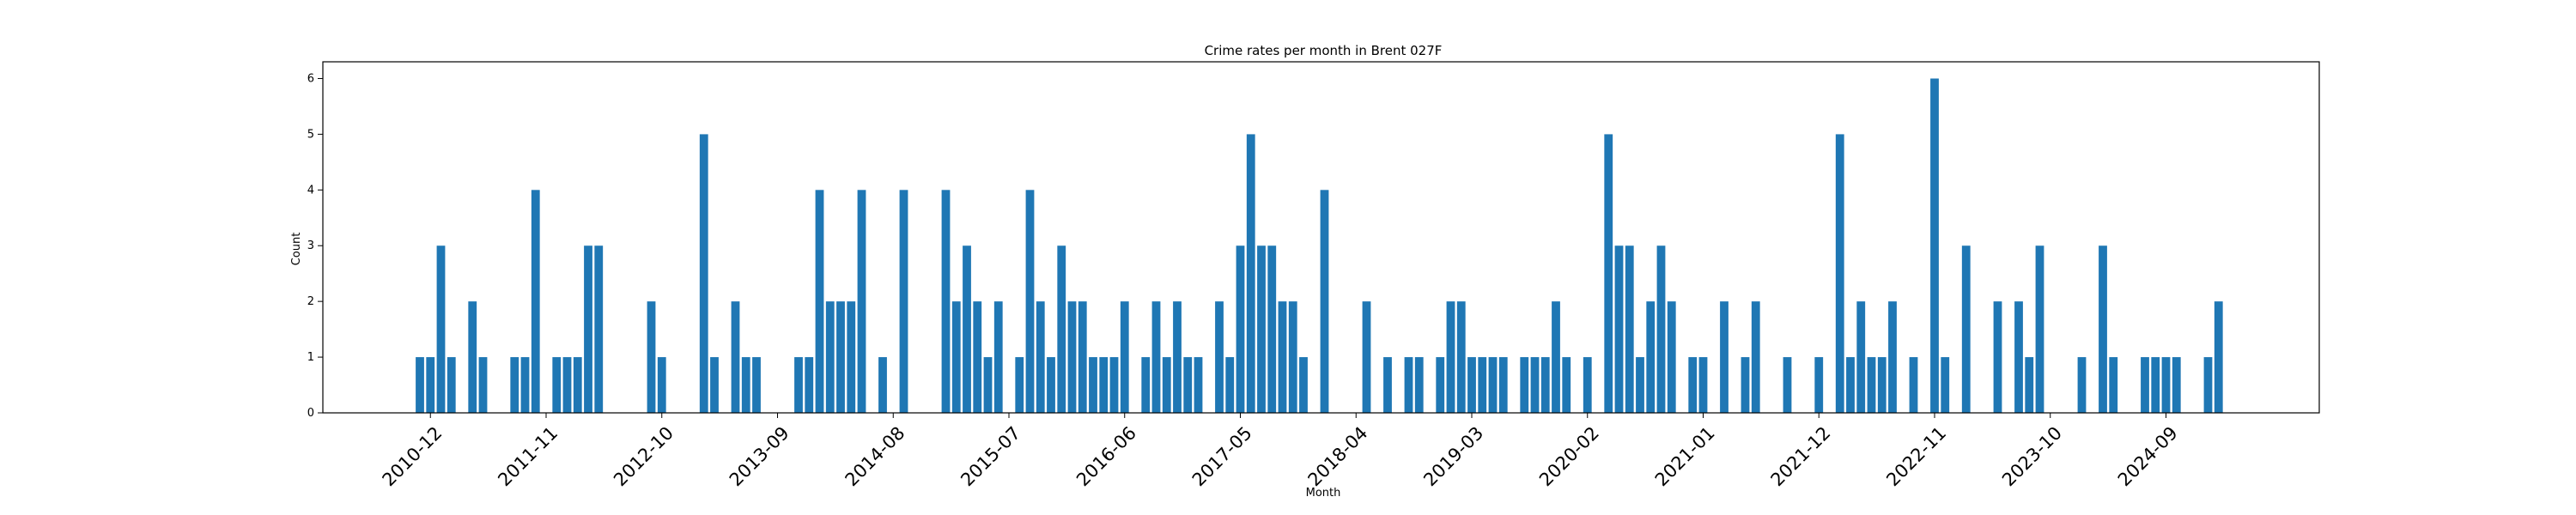 This screenshot has width=2576, height=515. What do you see at coordinates (311, 245) in the screenshot?
I see `y-tick-label: 3` at bounding box center [311, 245].